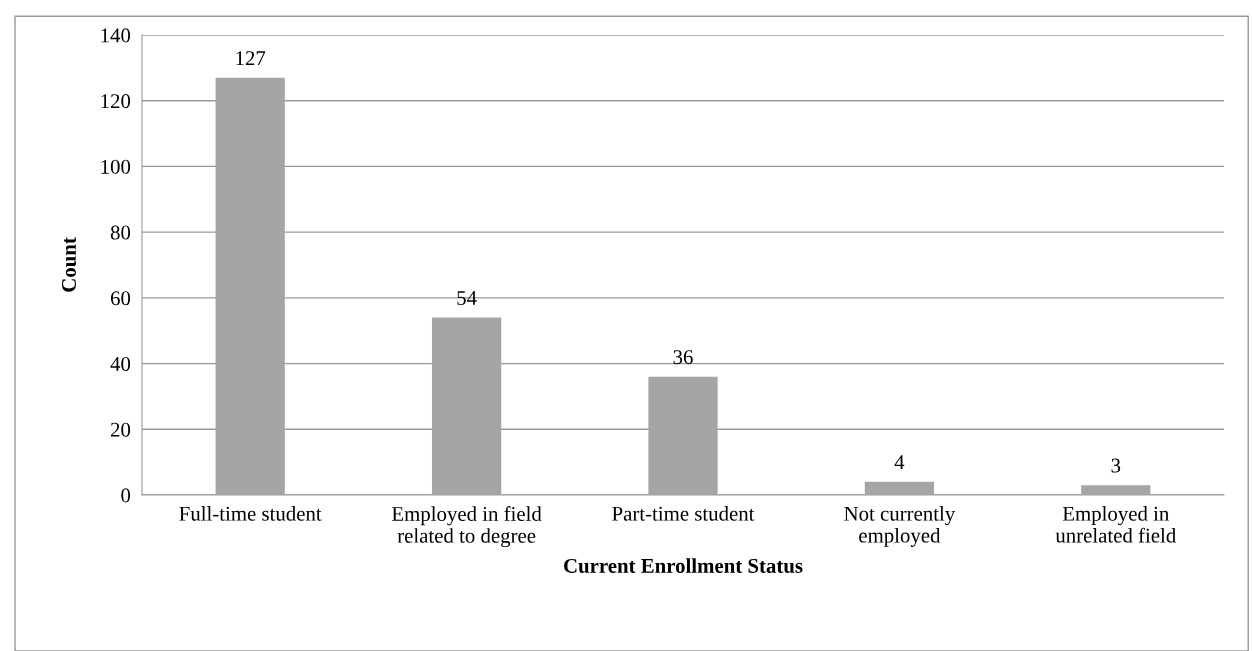 The height and width of the screenshot is (651, 1252). I want to click on data-label: 36, so click(683, 357).